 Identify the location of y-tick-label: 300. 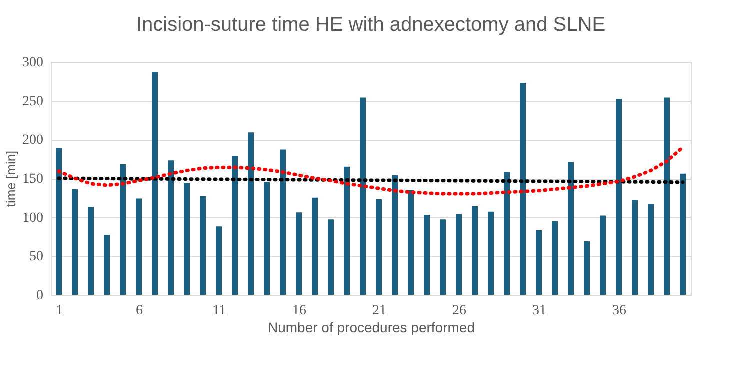
(33, 63).